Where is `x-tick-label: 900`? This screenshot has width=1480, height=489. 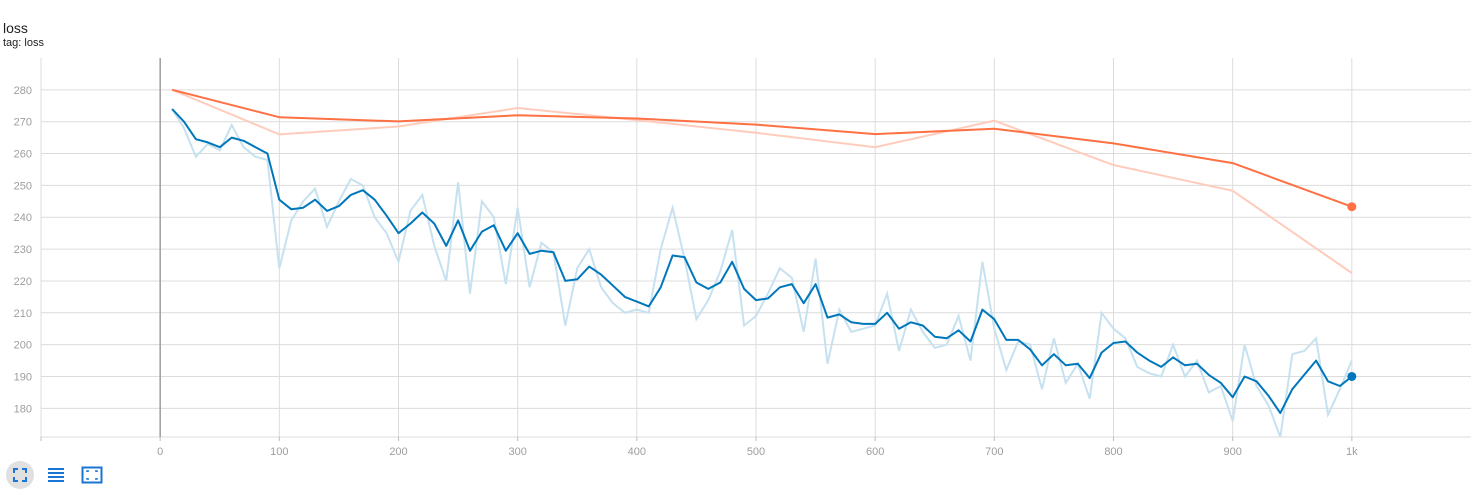 x-tick-label: 900 is located at coordinates (1232, 452).